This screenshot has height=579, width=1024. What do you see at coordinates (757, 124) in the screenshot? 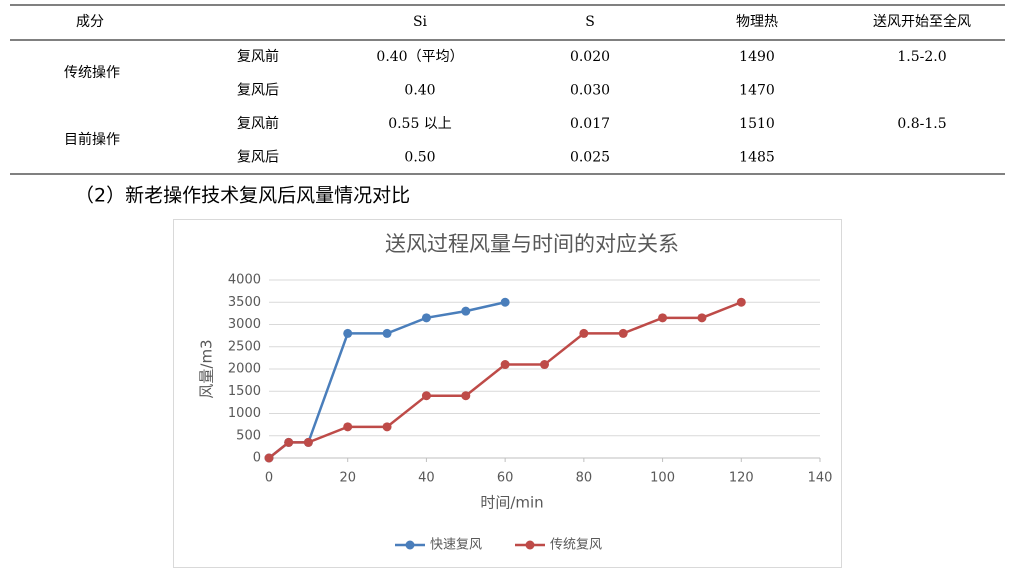
I see `table-cell: 1510` at bounding box center [757, 124].